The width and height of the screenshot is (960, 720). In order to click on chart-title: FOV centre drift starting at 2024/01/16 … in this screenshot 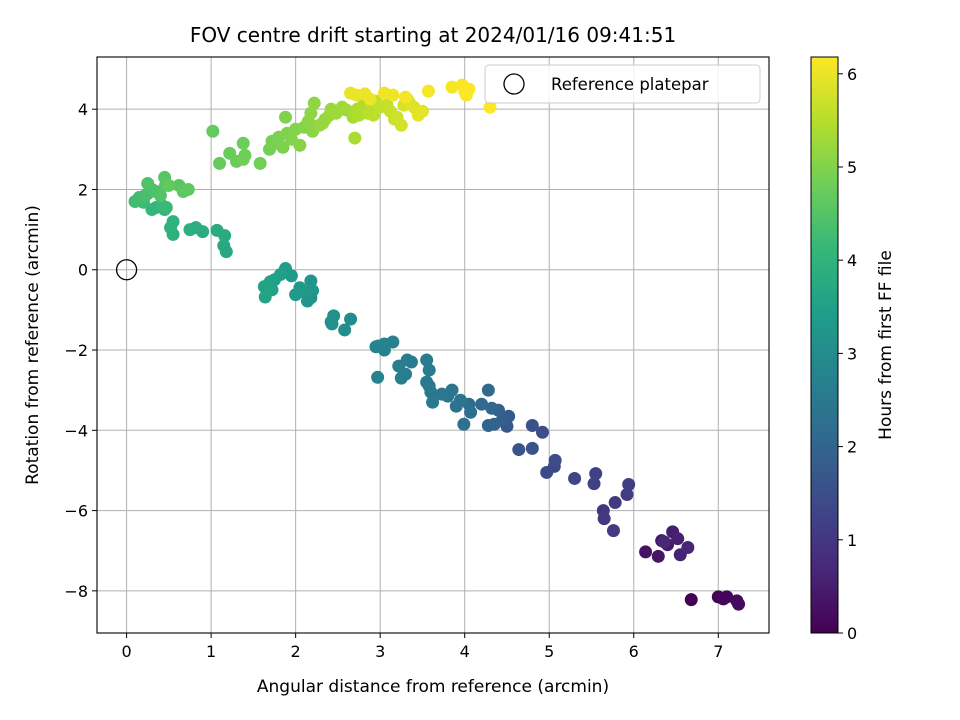, I will do `click(433, 35)`.